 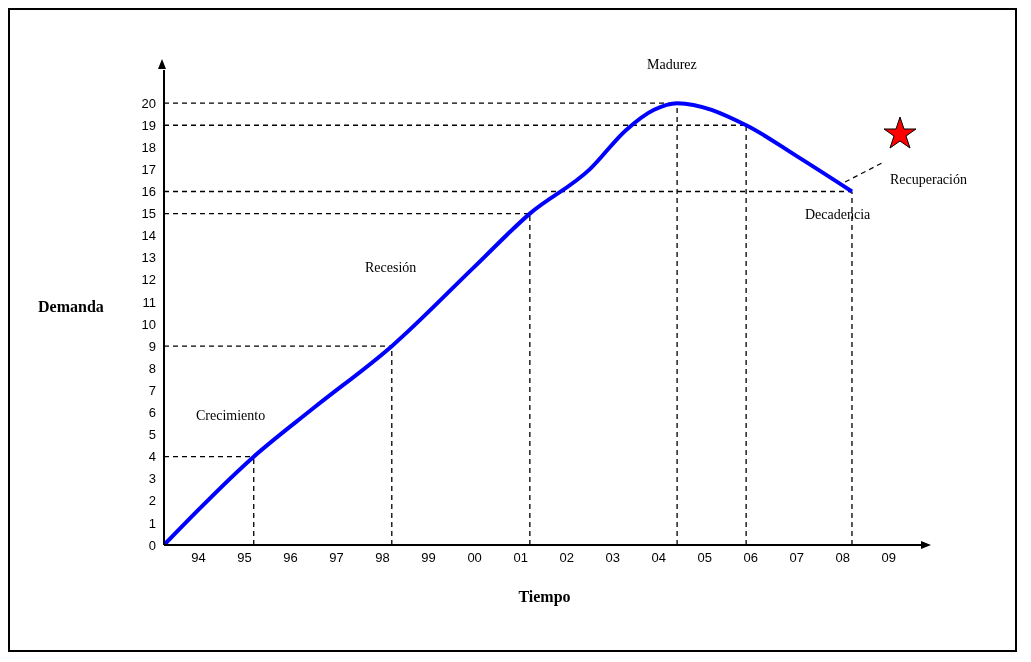 I want to click on annotation: Crecimiento, so click(x=231, y=416).